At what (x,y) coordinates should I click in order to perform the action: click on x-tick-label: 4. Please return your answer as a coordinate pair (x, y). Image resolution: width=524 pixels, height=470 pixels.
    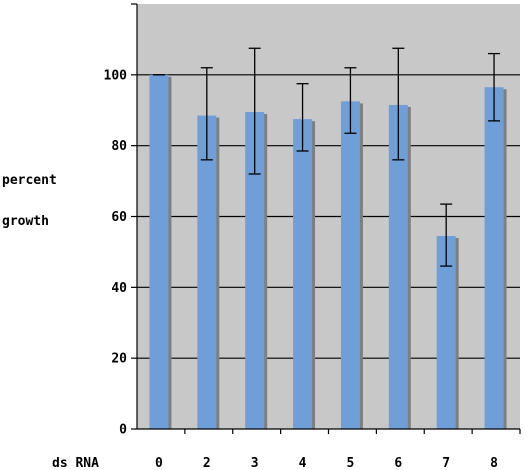
    Looking at the image, I should click on (303, 463).